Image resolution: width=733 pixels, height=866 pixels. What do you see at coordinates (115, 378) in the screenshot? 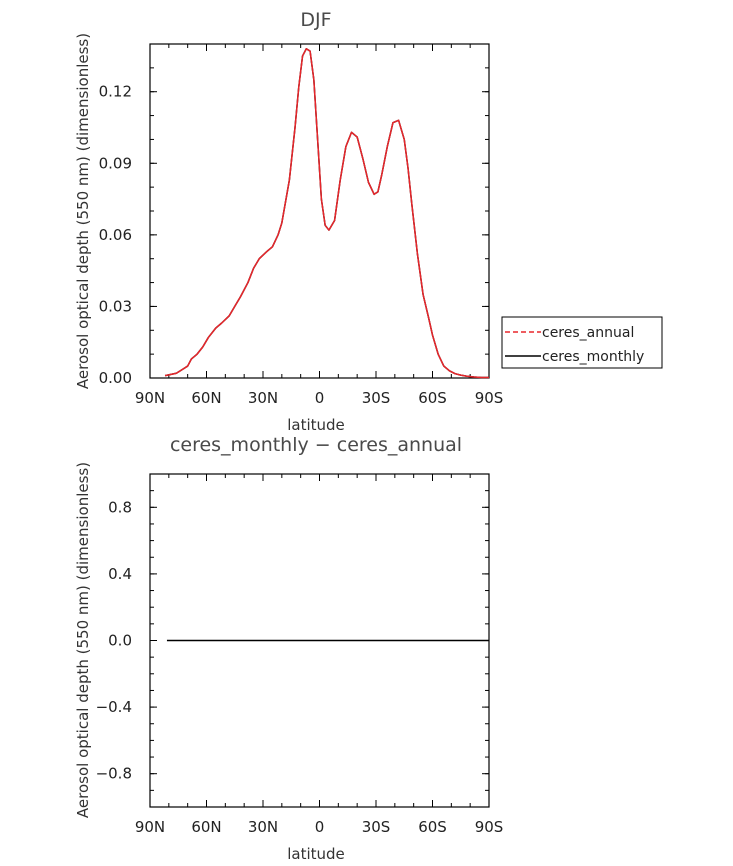
I see `y-tick-label: 0.00` at bounding box center [115, 378].